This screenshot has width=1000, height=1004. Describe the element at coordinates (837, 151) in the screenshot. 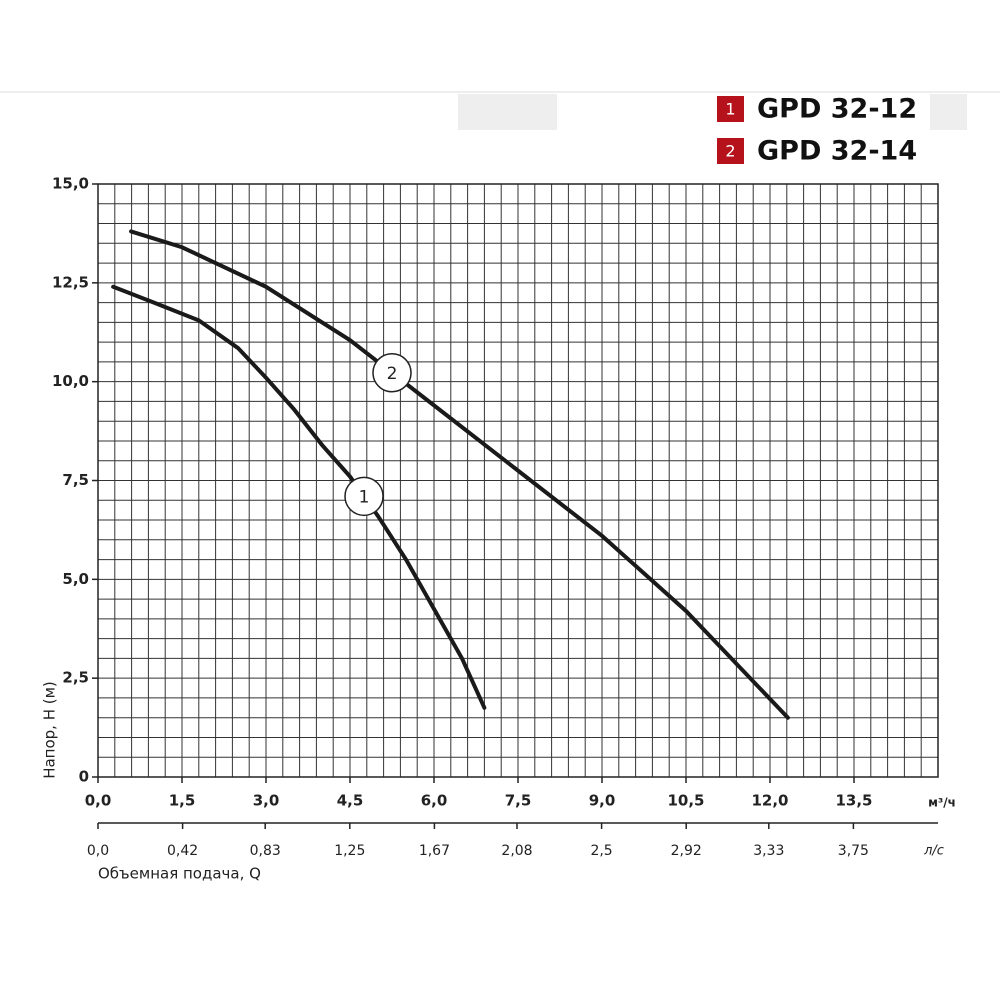

I see `legend-label: GPD 32-14` at that location.